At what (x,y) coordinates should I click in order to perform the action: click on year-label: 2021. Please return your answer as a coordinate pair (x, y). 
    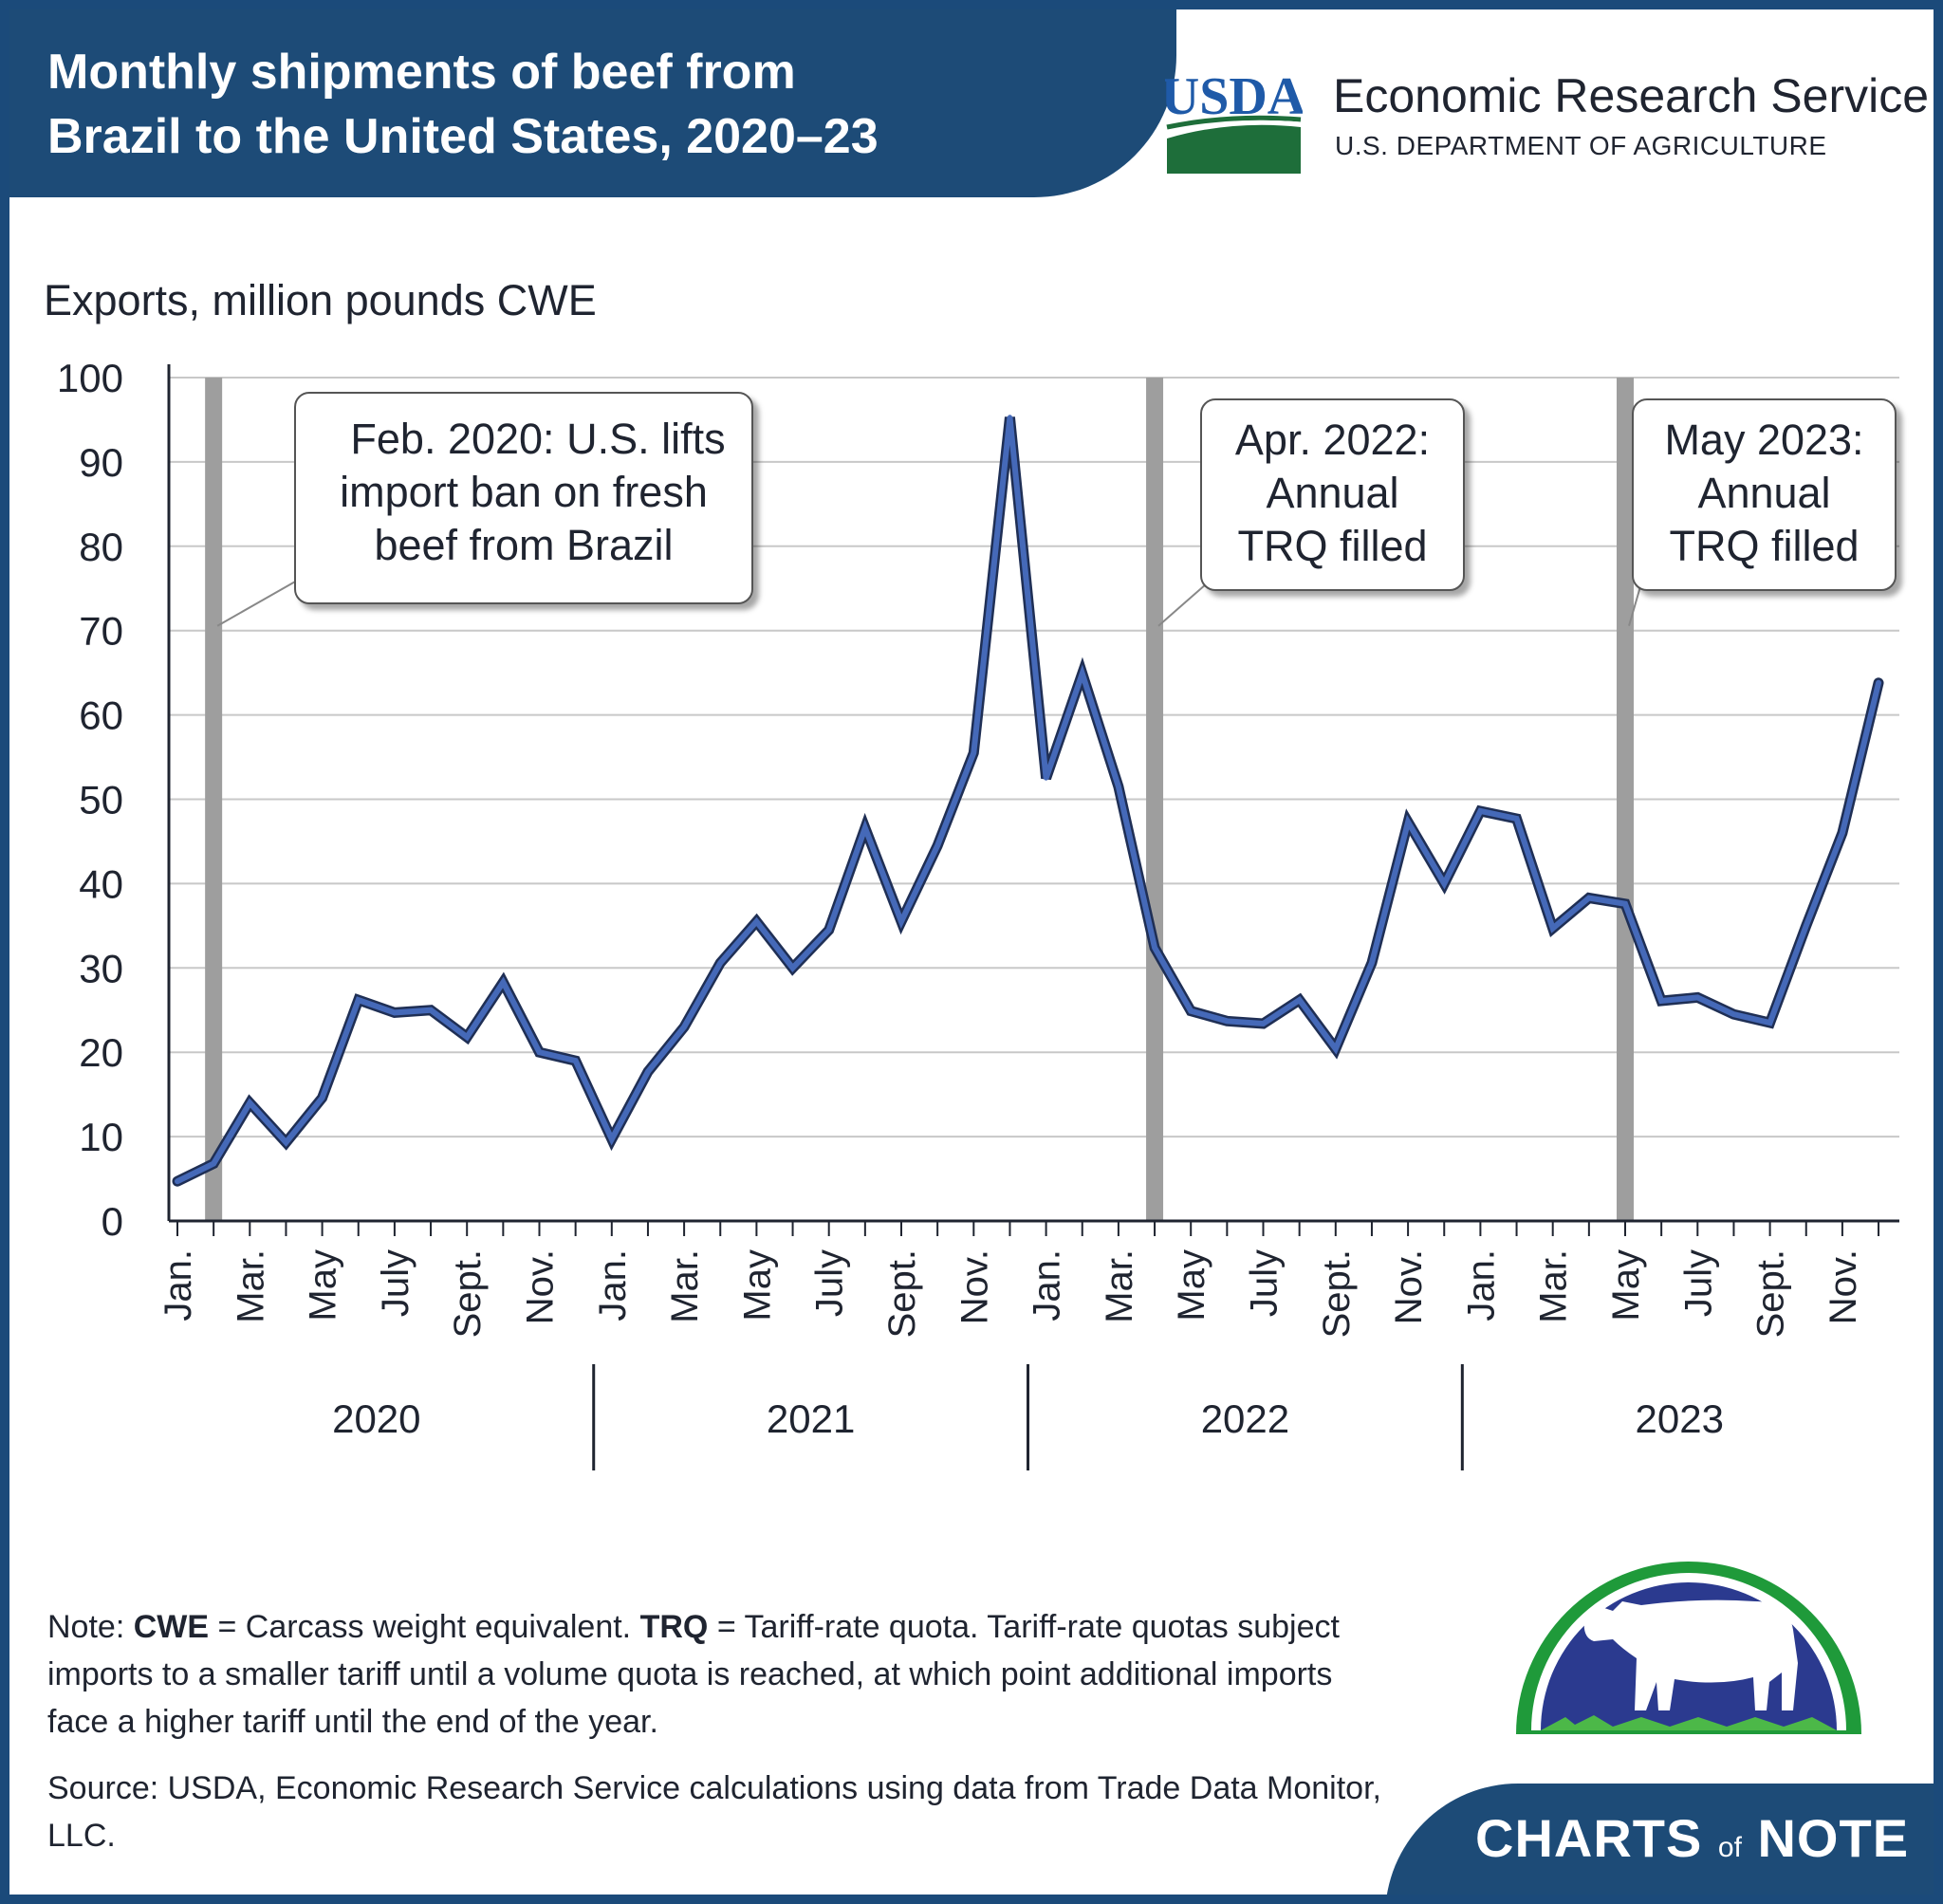
    Looking at the image, I should click on (811, 1418).